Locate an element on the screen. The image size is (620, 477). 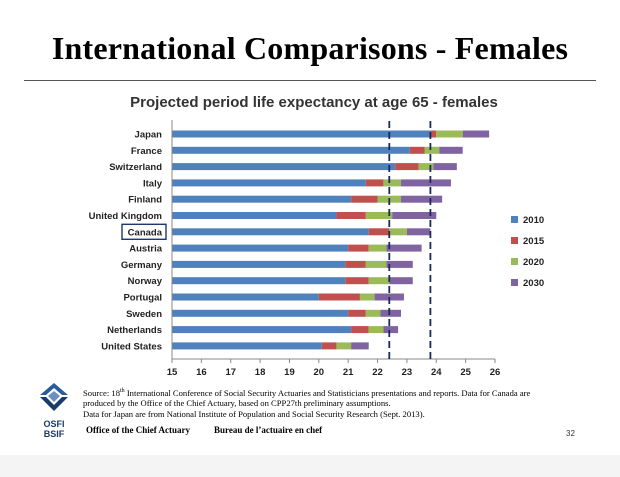
bar-japan-2010 is located at coordinates (301, 134).